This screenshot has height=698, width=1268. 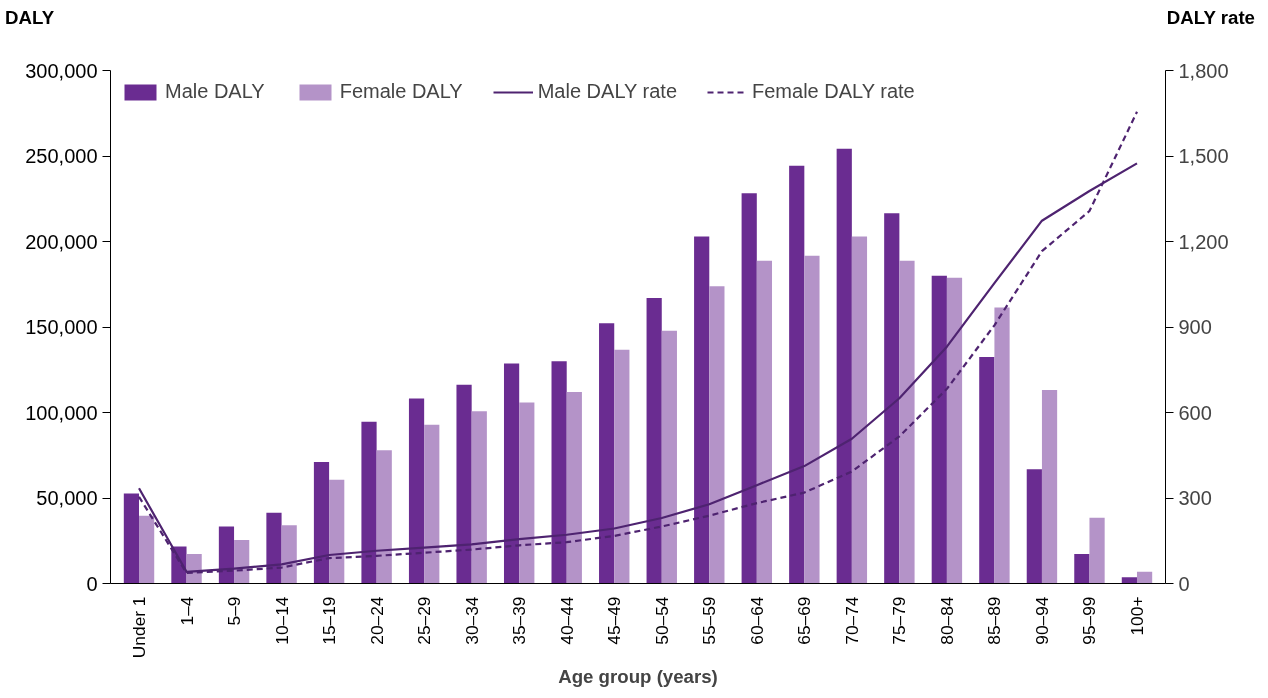 I want to click on x-tick-label: 45–49, so click(x=614, y=620).